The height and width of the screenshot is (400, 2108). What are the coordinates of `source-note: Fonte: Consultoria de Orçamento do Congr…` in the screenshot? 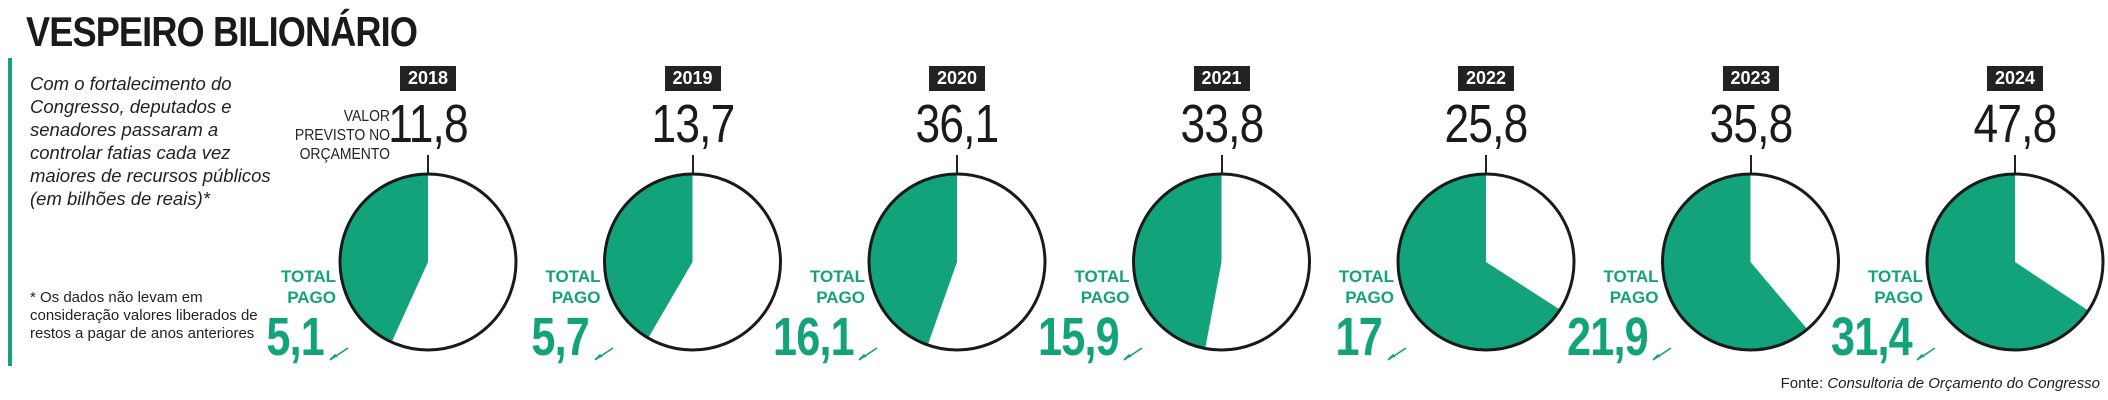 It's located at (1940, 383).